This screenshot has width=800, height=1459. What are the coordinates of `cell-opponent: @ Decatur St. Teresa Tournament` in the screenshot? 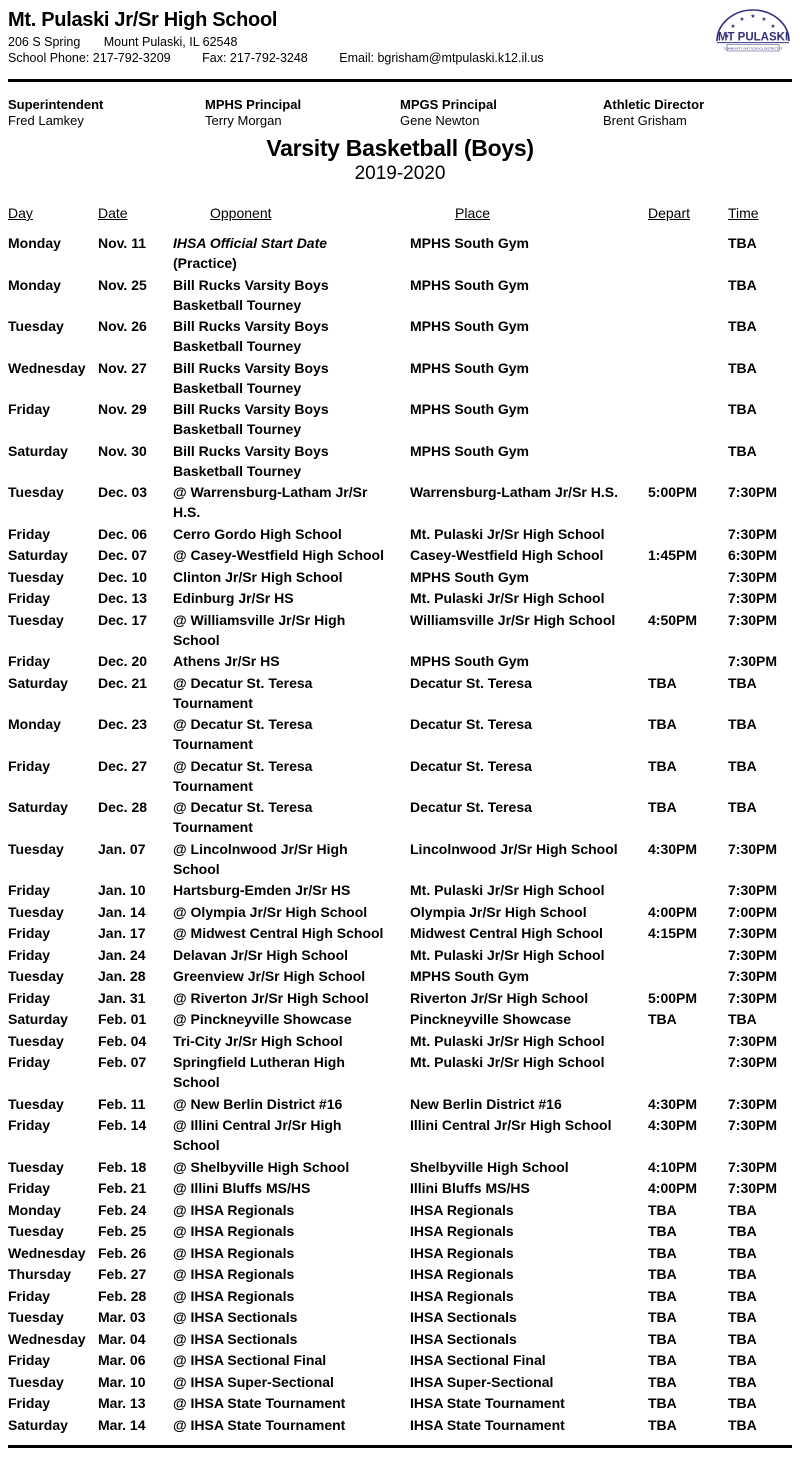 It's located at (243, 775).